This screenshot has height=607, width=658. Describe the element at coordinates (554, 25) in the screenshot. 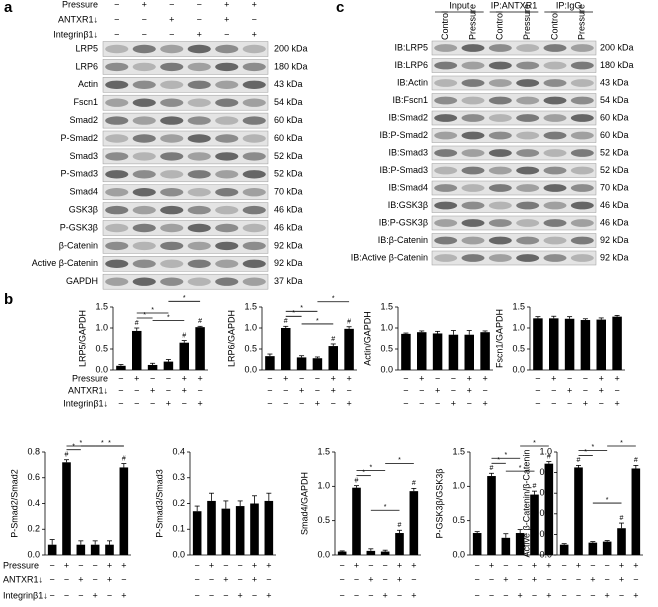

I see `lane-label: Control` at that location.